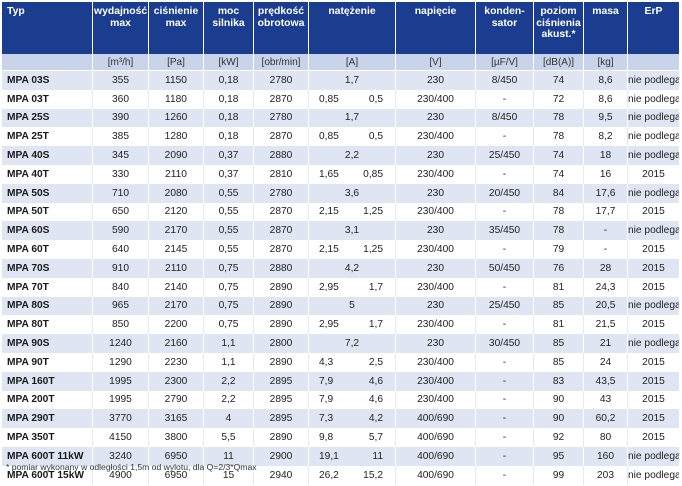 The image size is (682, 486). Describe the element at coordinates (375, 137) in the screenshot. I see `cell-natezenie-value-2: 0,5` at that location.